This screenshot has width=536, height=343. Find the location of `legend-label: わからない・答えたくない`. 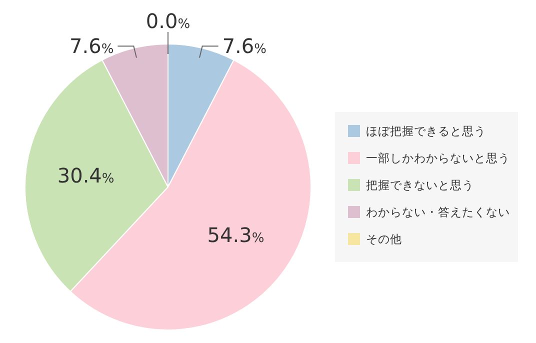

legend-label: わからない・答えたくない is located at coordinates (438, 212).